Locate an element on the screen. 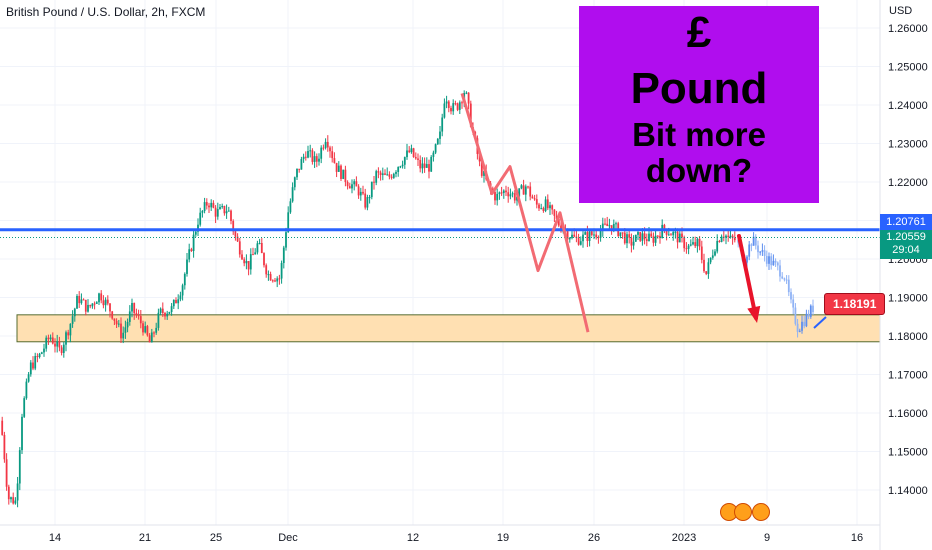  uk-flag-icon is located at coordinates (761, 512).